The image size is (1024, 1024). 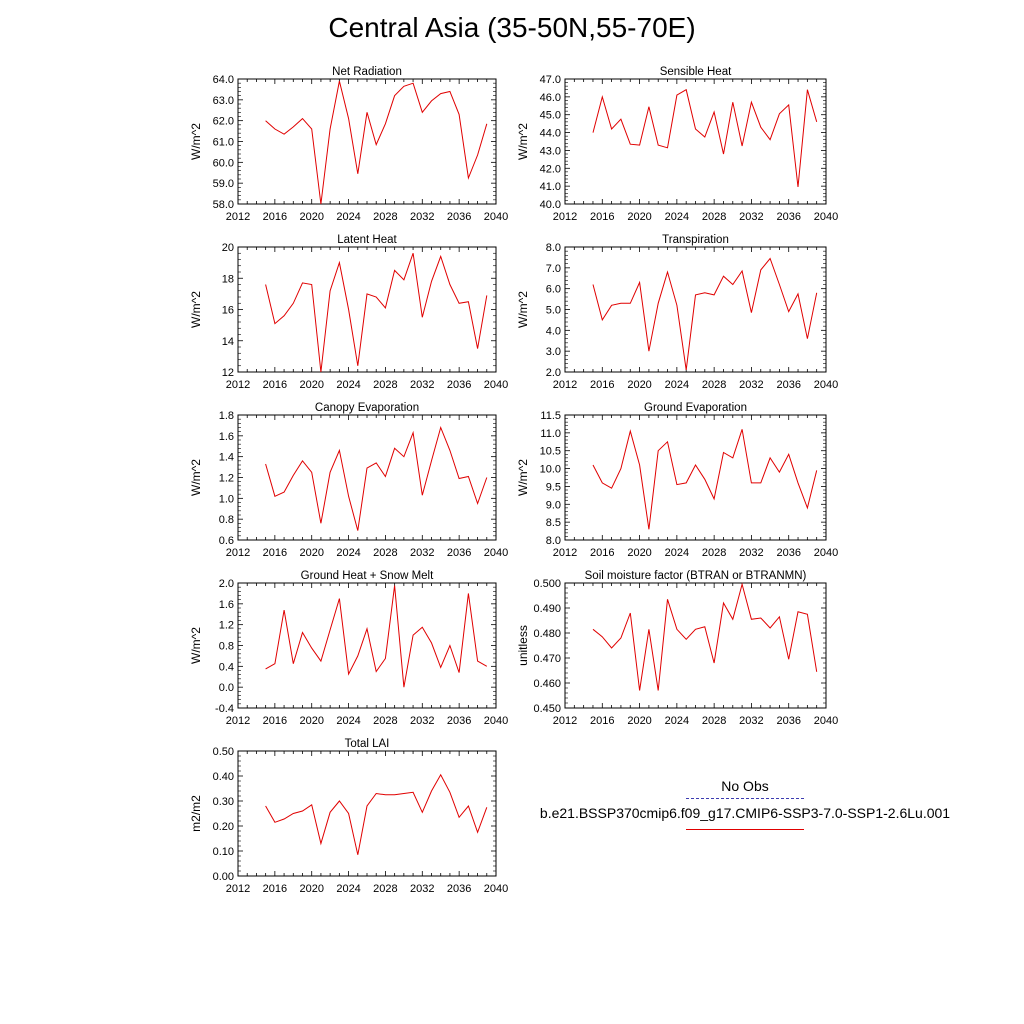 I want to click on y-tick-label: 61.0, so click(x=223, y=143).